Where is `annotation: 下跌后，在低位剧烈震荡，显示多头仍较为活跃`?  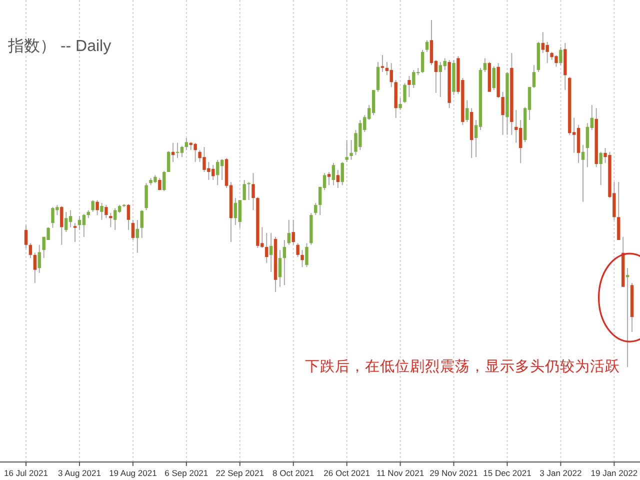
annotation: 下跌后，在低位剧烈震荡，显示多头仍较为活跃 is located at coordinates (462, 366).